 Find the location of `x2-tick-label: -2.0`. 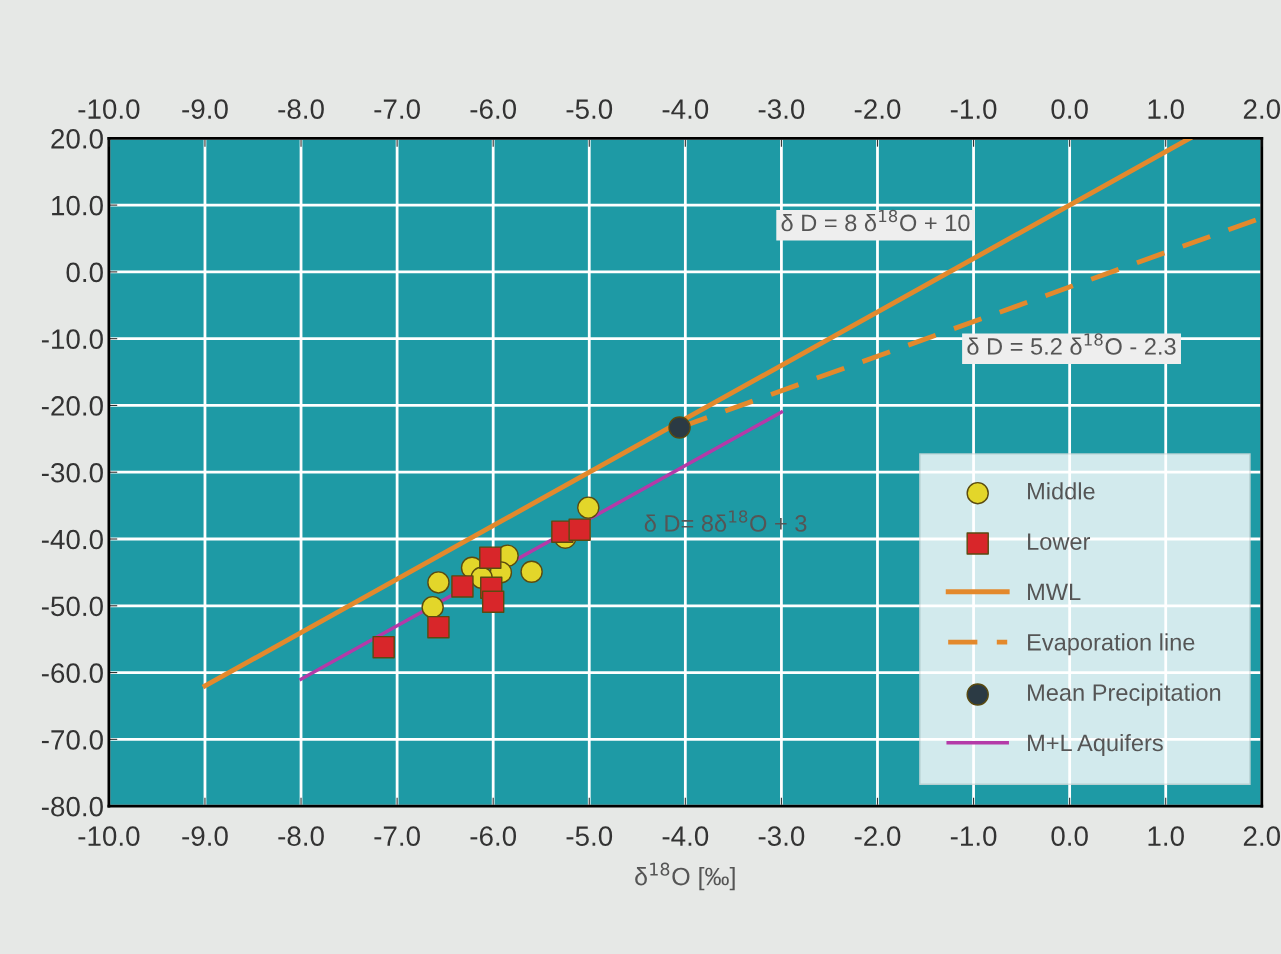

x2-tick-label: -2.0 is located at coordinates (877, 836).